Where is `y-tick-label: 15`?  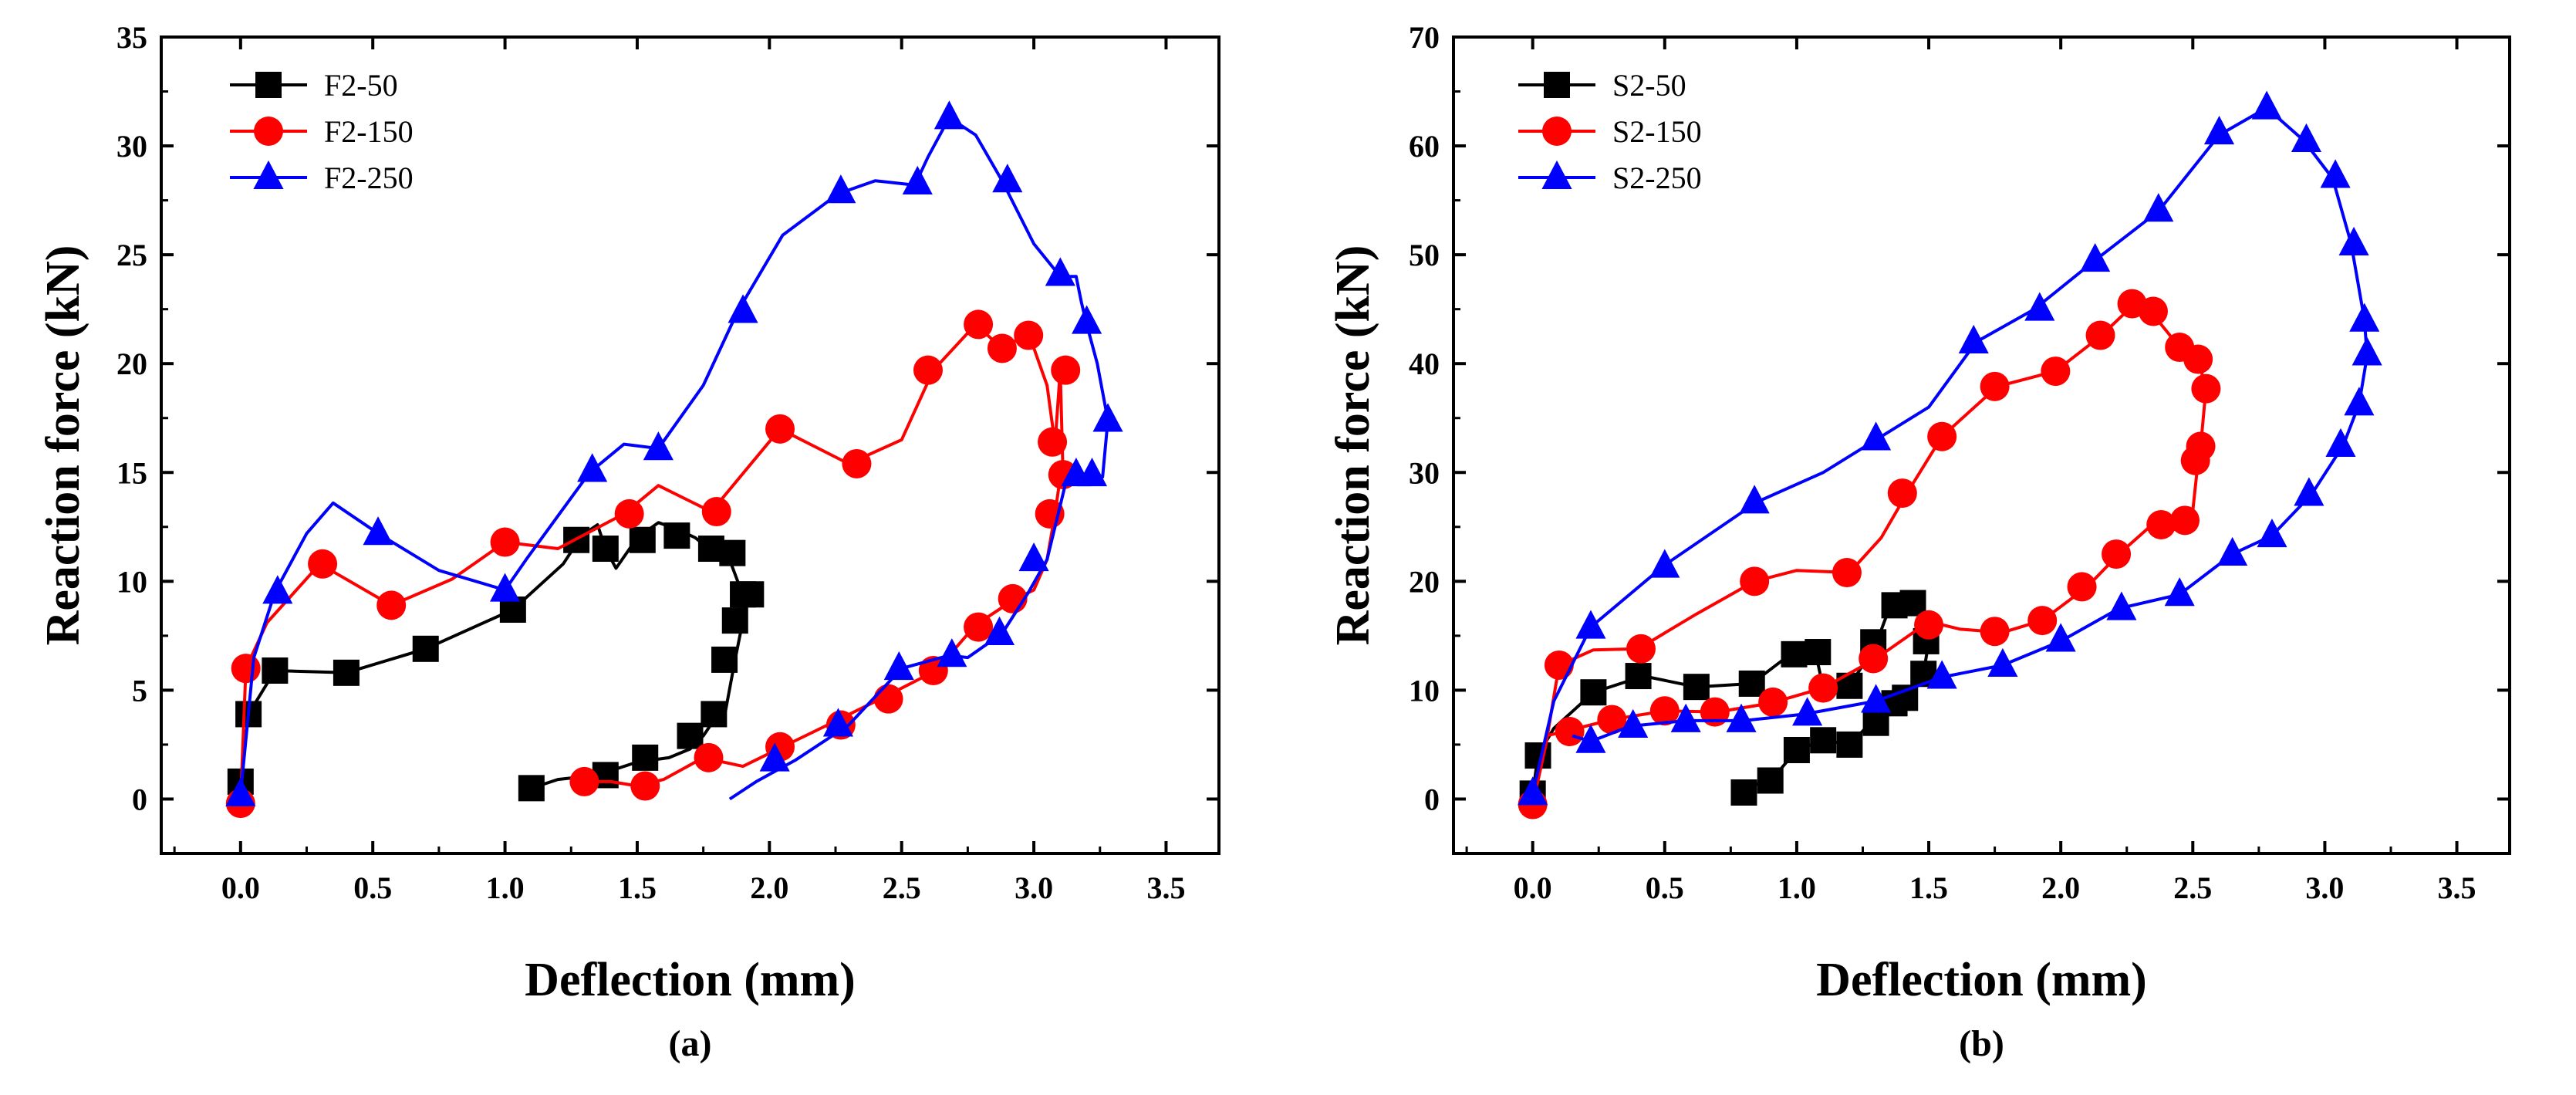
y-tick-label: 15 is located at coordinates (131, 472).